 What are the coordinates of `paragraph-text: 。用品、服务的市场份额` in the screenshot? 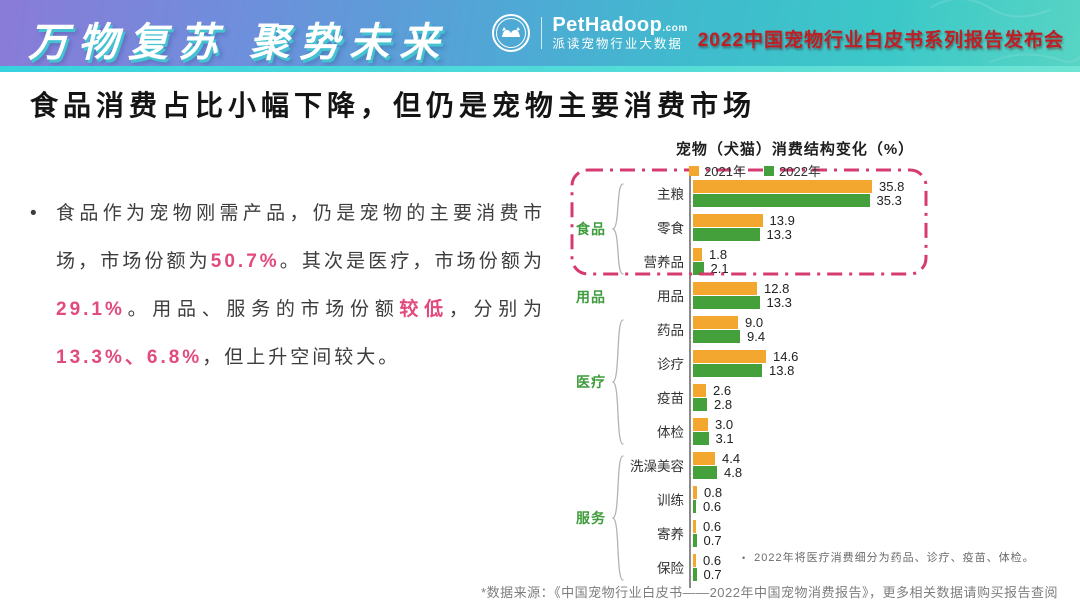 It's located at (262, 309).